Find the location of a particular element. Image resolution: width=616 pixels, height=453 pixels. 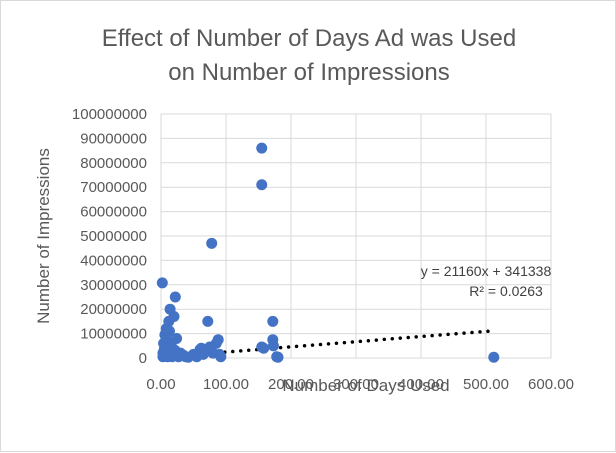

chart-title-line-1: Effect of Number of Days Ad was Used is located at coordinates (309, 38).